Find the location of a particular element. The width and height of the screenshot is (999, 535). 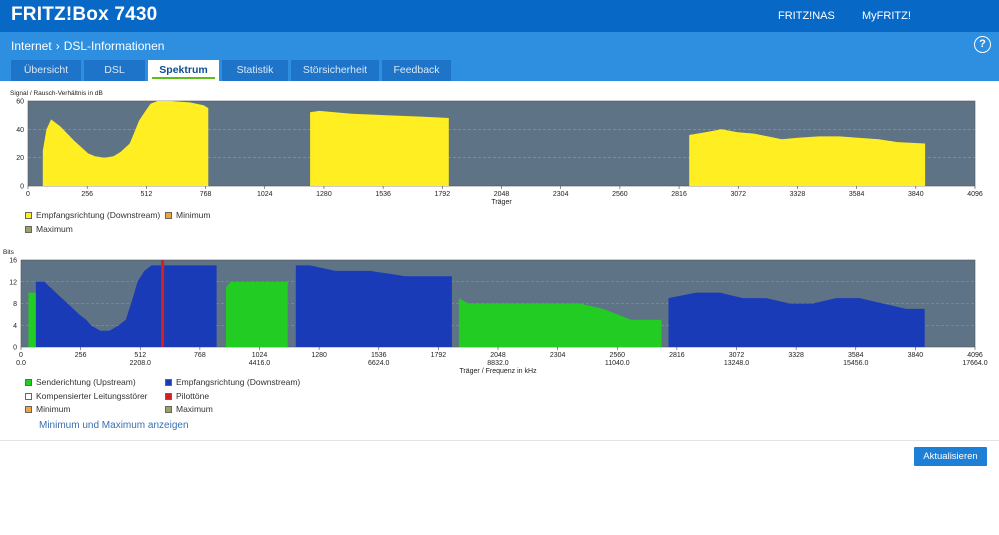

link-fritznas: FRITZ!NAS is located at coordinates (806, 16).